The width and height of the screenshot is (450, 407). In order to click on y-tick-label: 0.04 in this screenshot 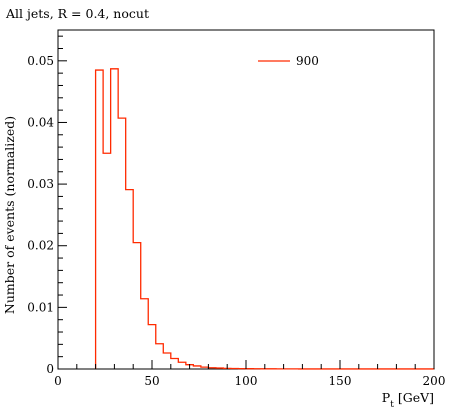, I will do `click(40, 122)`.